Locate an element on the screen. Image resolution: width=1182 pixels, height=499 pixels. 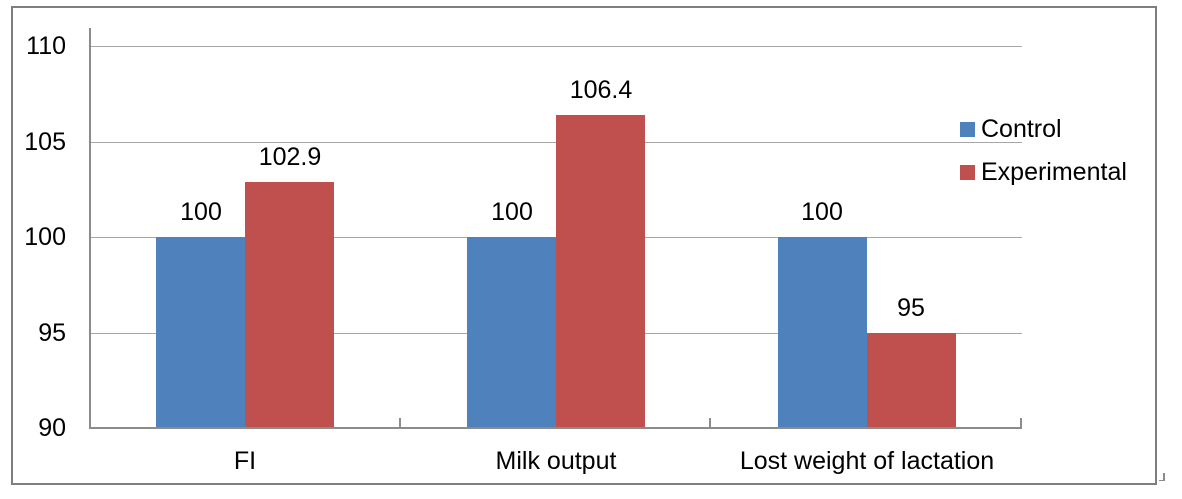
legend-swatch-control is located at coordinates (967, 129).